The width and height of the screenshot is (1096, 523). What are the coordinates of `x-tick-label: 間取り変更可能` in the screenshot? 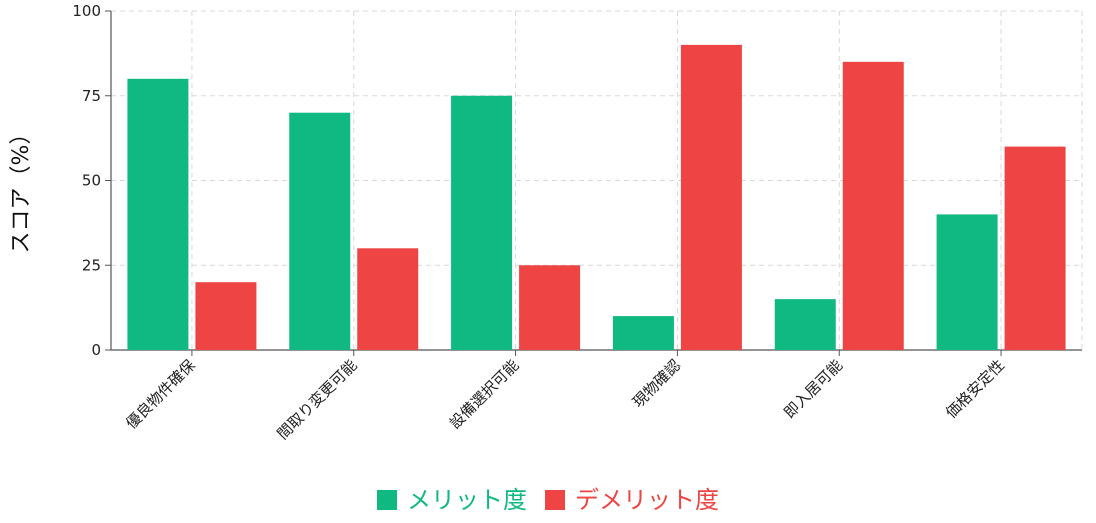 It's located at (317, 399).